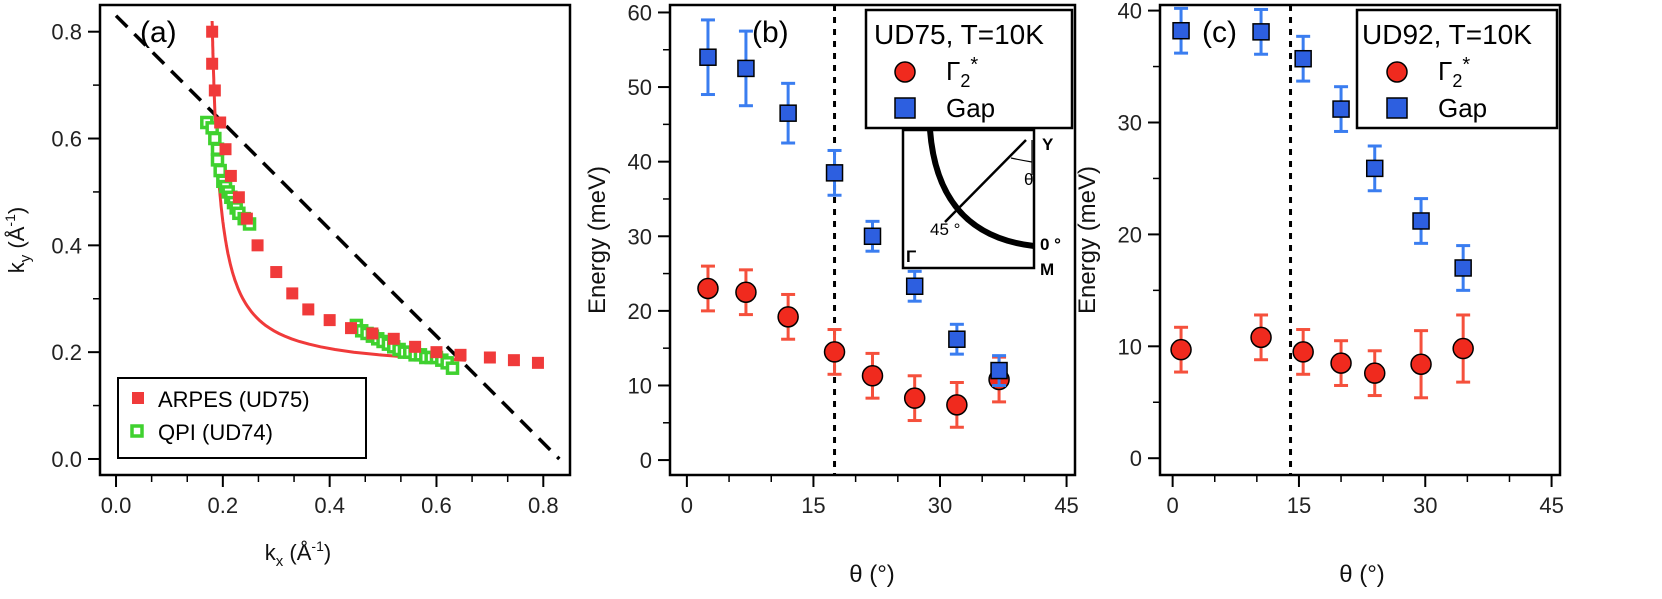  Describe the element at coordinates (1021, 160) in the screenshot. I see `inset-angle-arc` at that location.